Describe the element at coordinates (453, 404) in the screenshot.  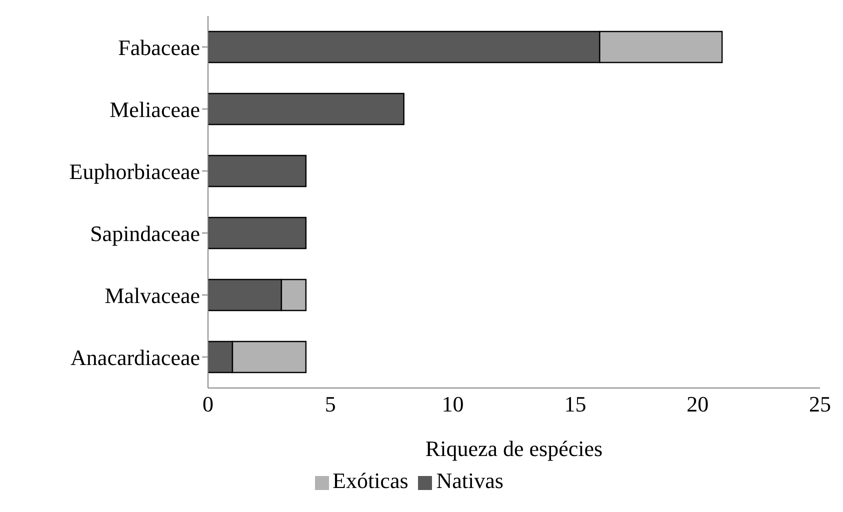
I see `x-tick-label: 10` at that location.